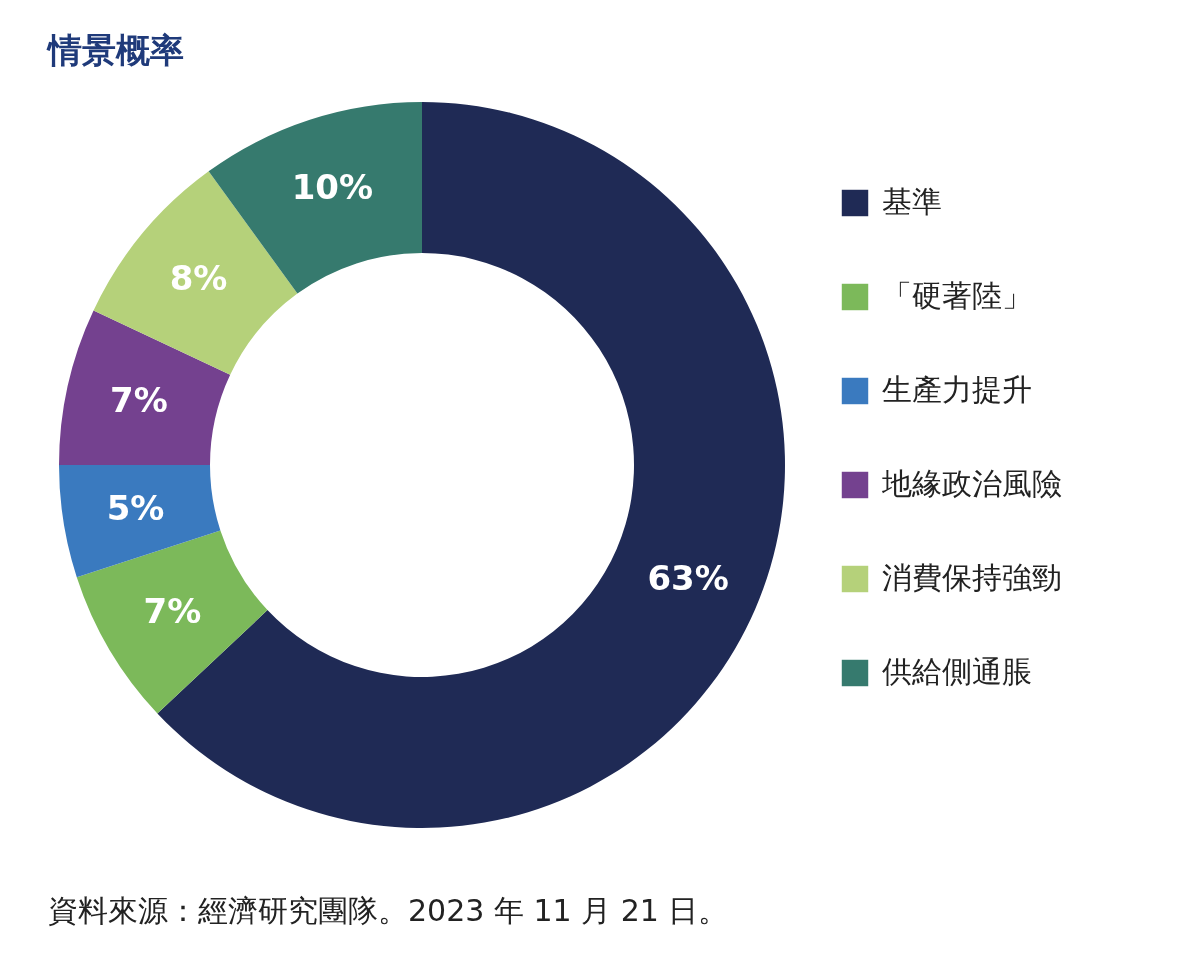 The image size is (1200, 976). What do you see at coordinates (912, 201) in the screenshot?
I see `legend-label: 基準` at bounding box center [912, 201].